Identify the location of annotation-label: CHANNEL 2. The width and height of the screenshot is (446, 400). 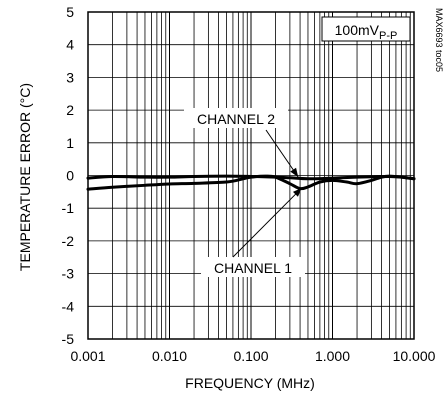
(236, 119).